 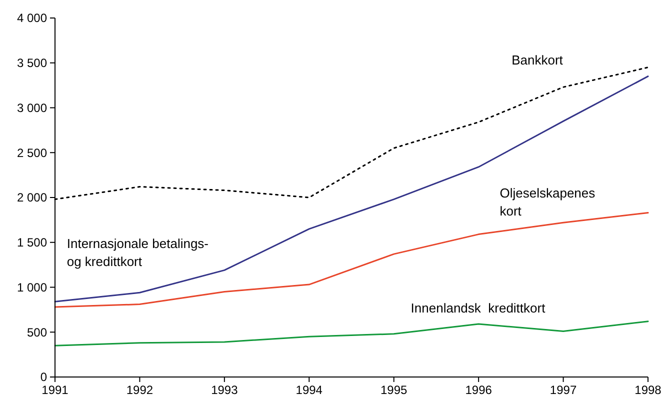 I want to click on y-tick-label: 2 500, so click(x=32, y=153).